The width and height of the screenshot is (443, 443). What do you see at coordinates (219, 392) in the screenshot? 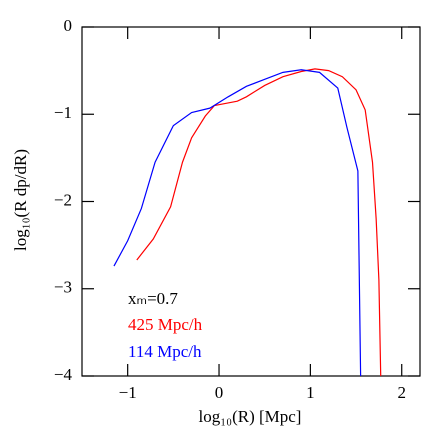
I see `x-tick-label: 0` at bounding box center [219, 392].